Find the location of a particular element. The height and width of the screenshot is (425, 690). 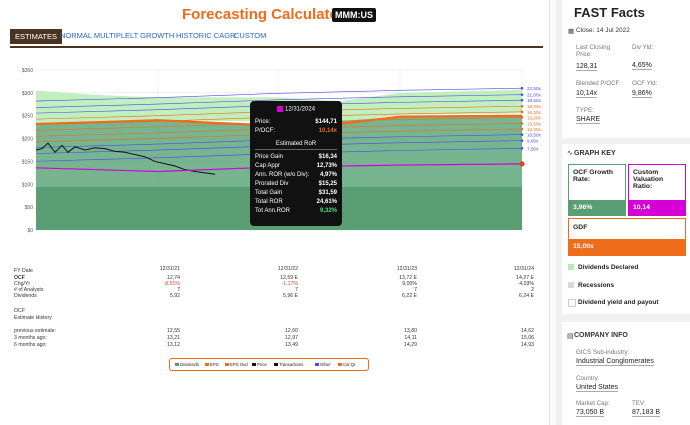

table-cell: -8,61% is located at coordinates (171, 284).